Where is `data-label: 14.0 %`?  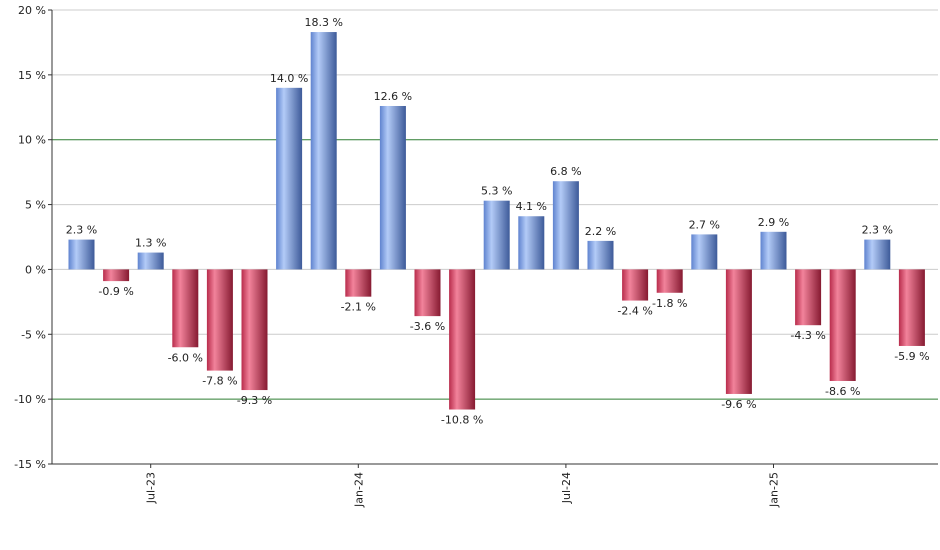
data-label: 14.0 % is located at coordinates (289, 78).